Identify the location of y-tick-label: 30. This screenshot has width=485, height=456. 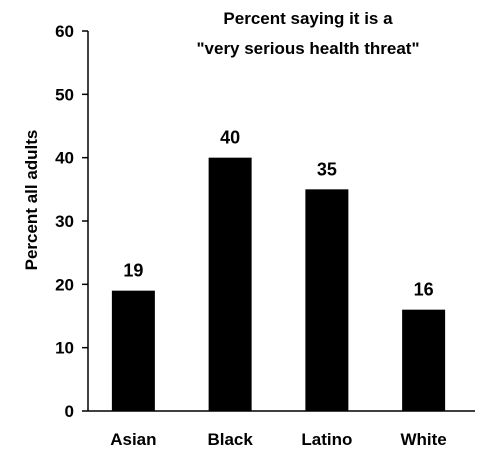
(64, 221).